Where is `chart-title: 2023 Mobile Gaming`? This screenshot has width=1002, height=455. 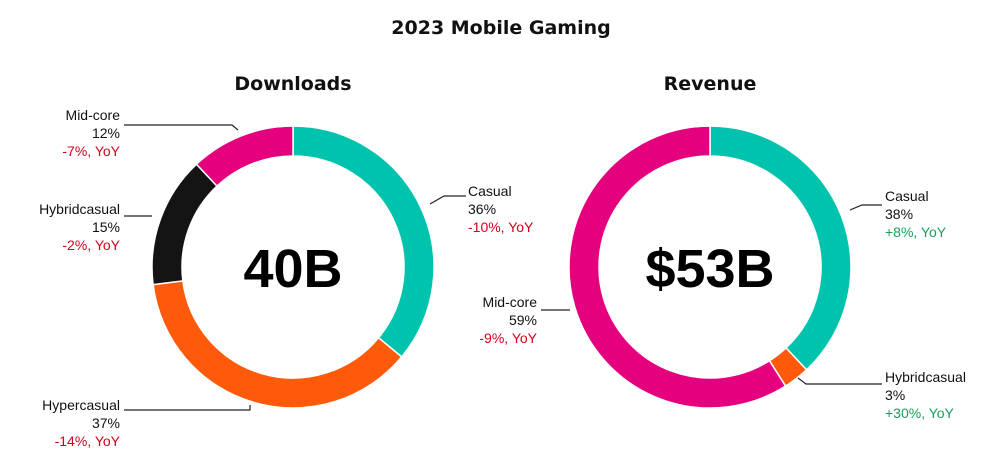 chart-title: 2023 Mobile Gaming is located at coordinates (500, 28).